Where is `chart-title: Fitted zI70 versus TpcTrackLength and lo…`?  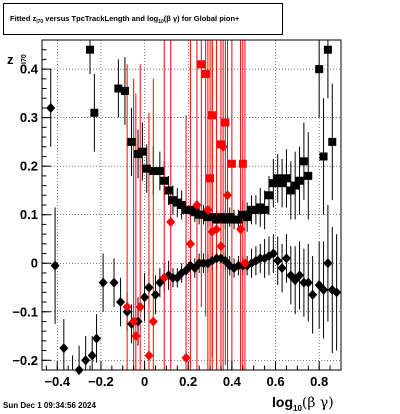 chart-title: Fitted zI70 versus TpcTrackLength and lo… is located at coordinates (143, 19).